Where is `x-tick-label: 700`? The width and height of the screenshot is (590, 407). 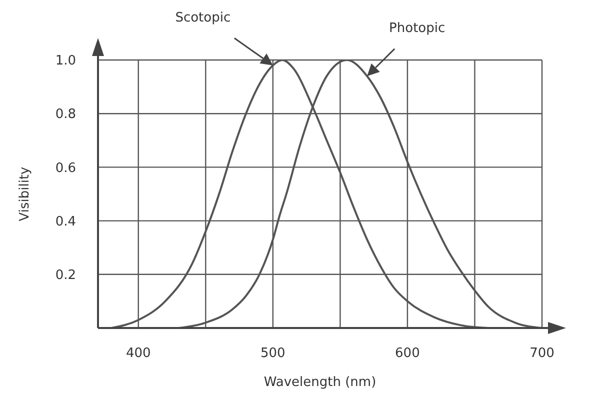 x-tick-label: 700 is located at coordinates (542, 354).